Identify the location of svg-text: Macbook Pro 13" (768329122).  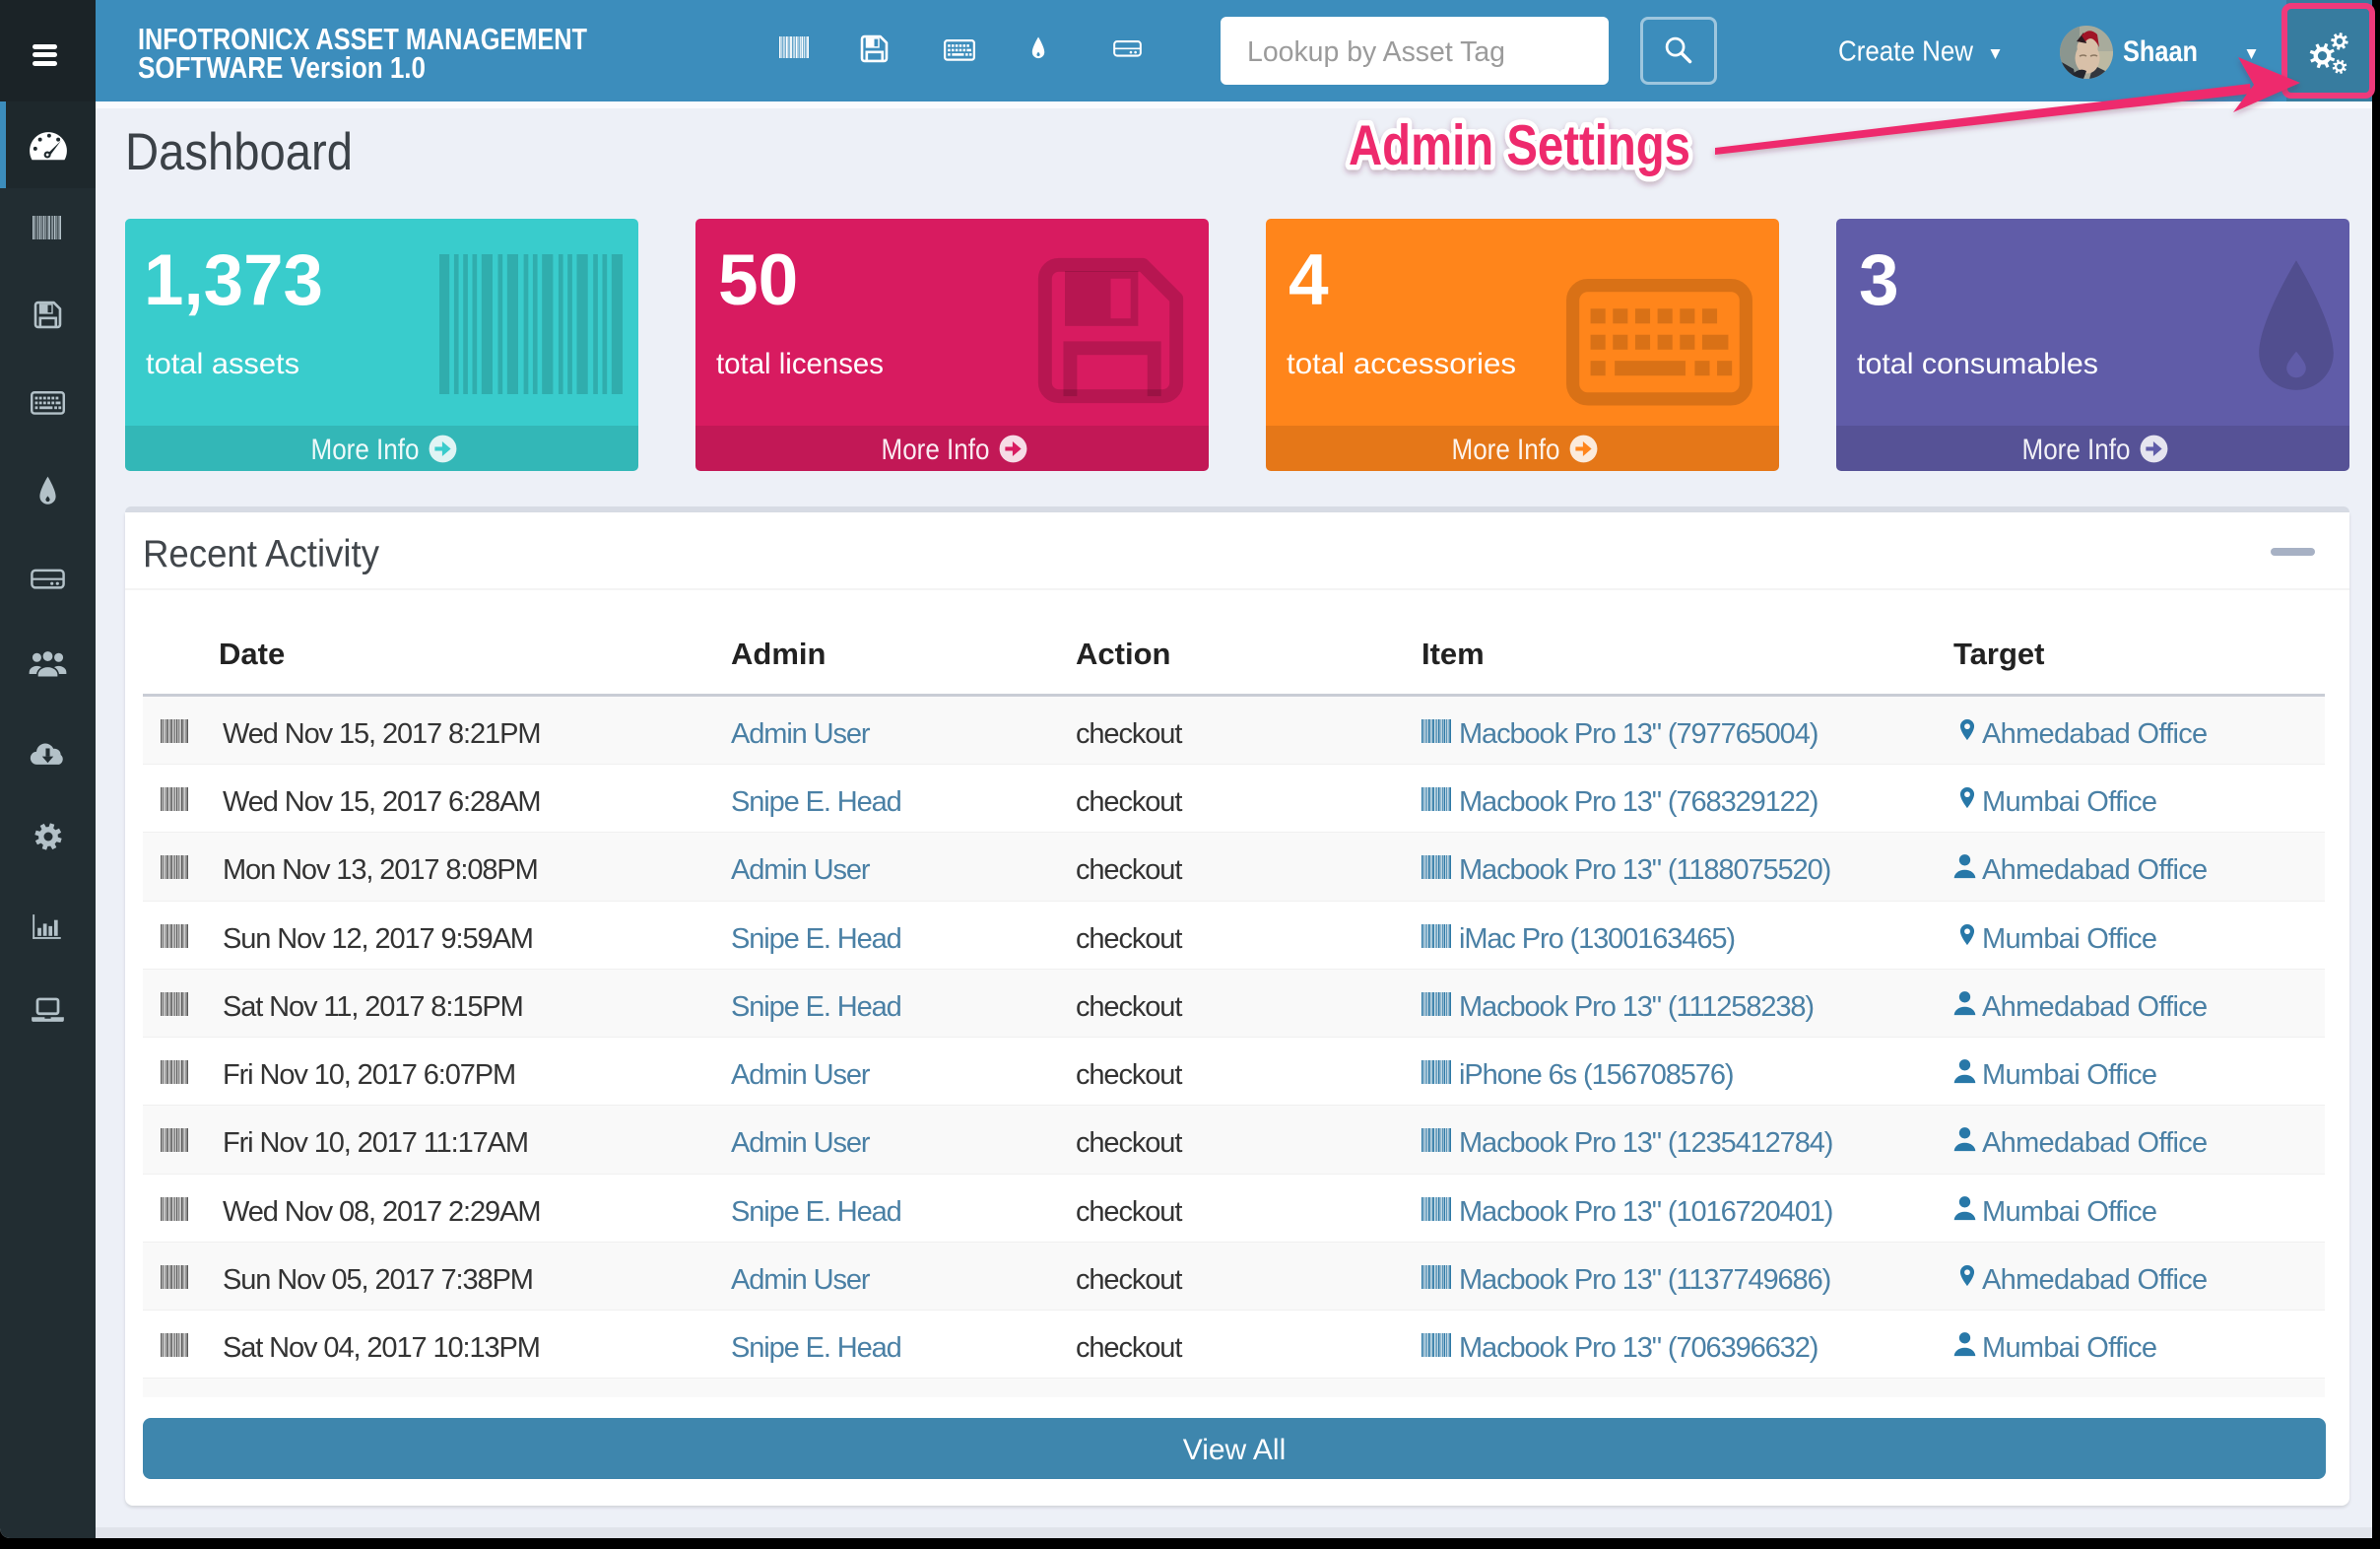
(1638, 802).